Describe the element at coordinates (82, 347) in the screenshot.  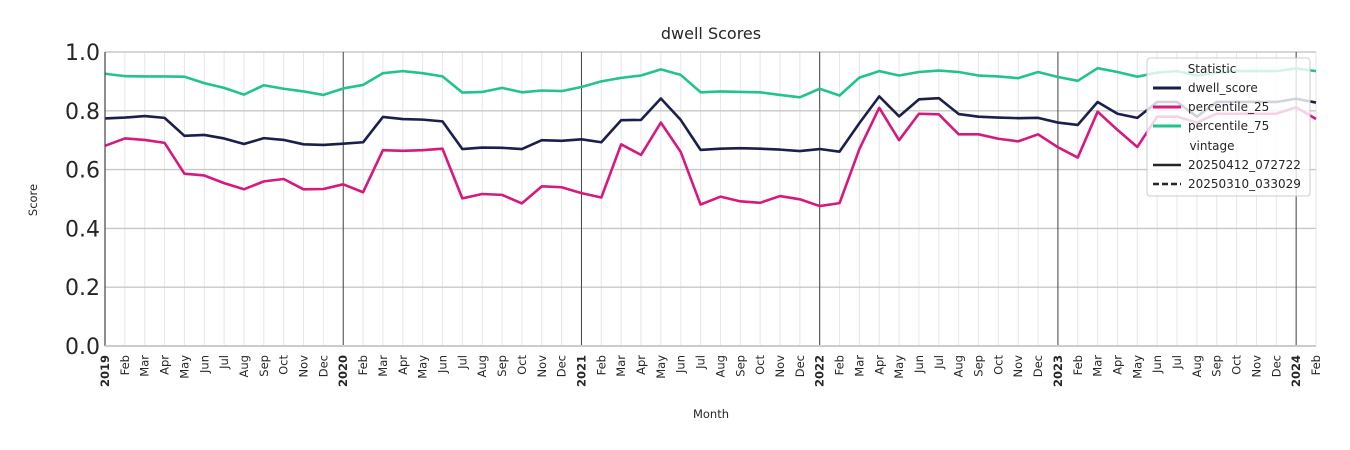
I see `y-tick-label: 0.0` at that location.